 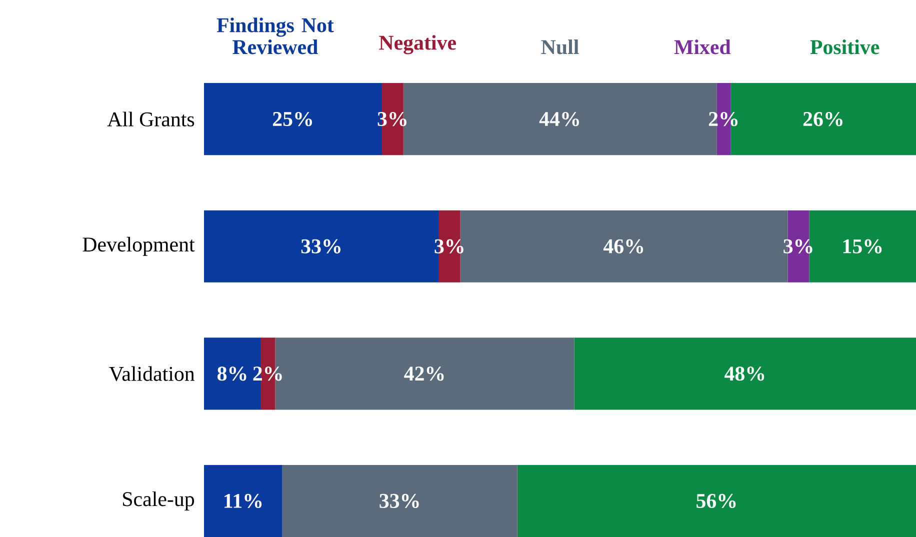 I want to click on series-label: Findings Not Reviewed, so click(x=275, y=36).